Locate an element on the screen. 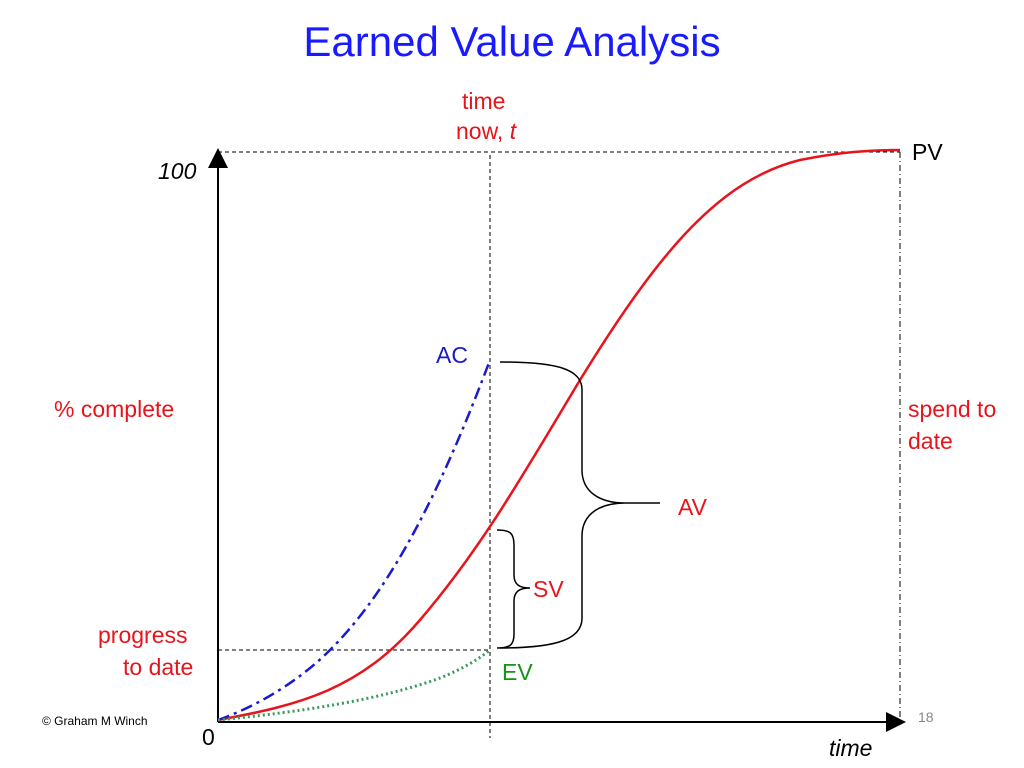 The width and height of the screenshot is (1024, 768). av-label: AV is located at coordinates (692, 507).